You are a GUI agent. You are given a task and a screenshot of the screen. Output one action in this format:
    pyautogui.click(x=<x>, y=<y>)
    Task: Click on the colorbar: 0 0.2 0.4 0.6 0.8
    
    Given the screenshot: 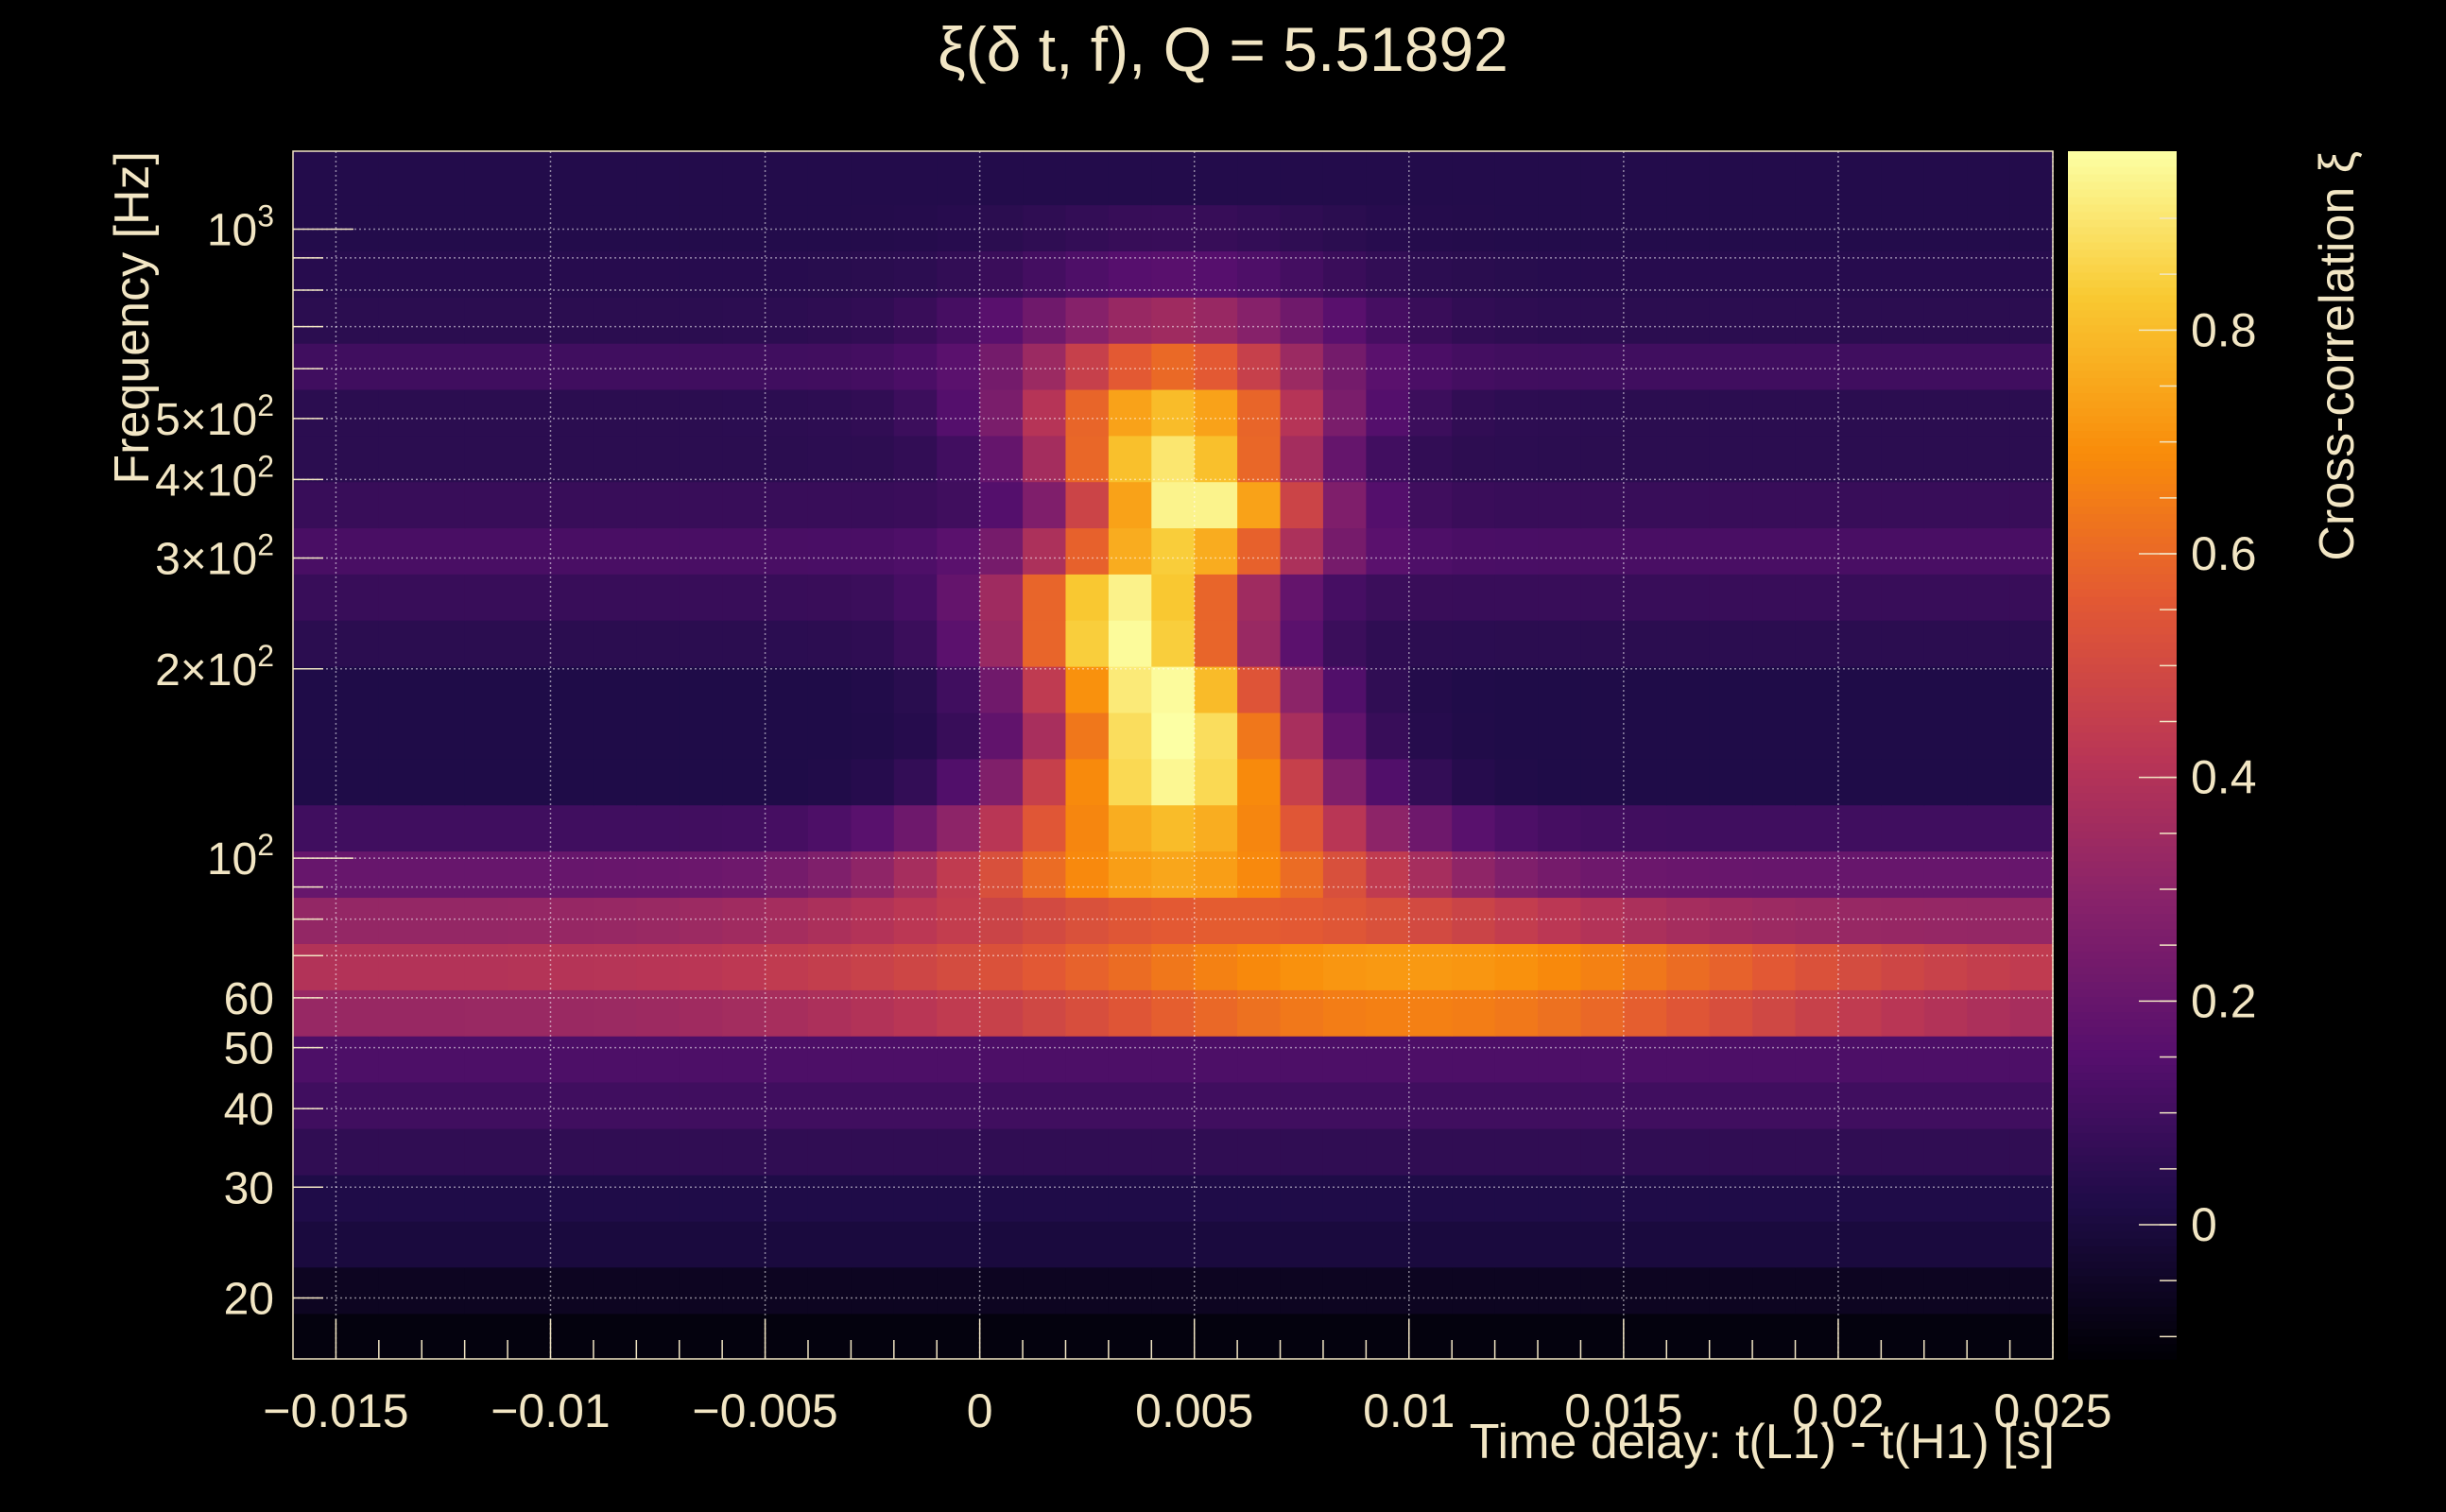 What is the action you would take?
    pyautogui.click(x=2162, y=755)
    